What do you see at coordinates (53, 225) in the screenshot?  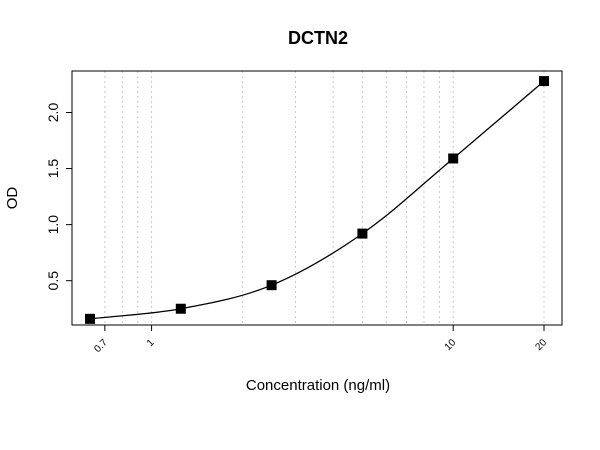 I see `y-tick-label: 1.0` at bounding box center [53, 225].